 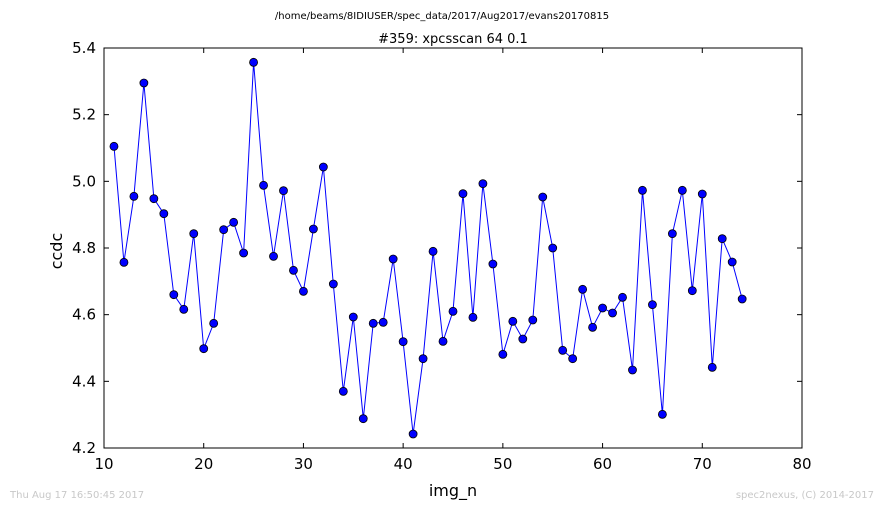 I want to click on y-axis-label: ccdc, so click(x=56, y=251).